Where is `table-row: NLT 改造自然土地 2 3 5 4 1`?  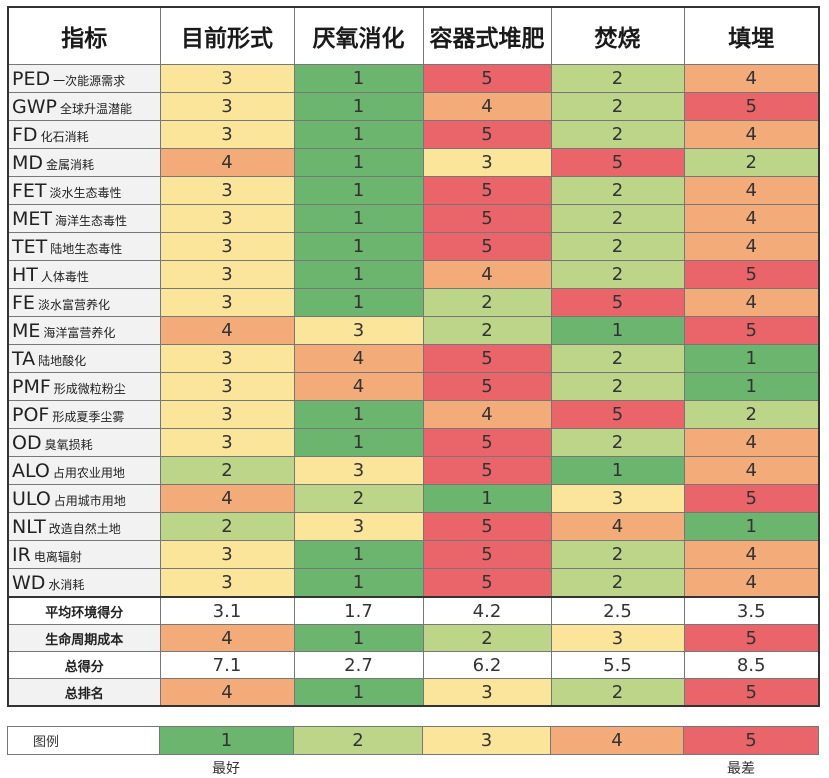
table-row: NLT 改造自然土地 2 3 5 4 1 is located at coordinates (413, 526).